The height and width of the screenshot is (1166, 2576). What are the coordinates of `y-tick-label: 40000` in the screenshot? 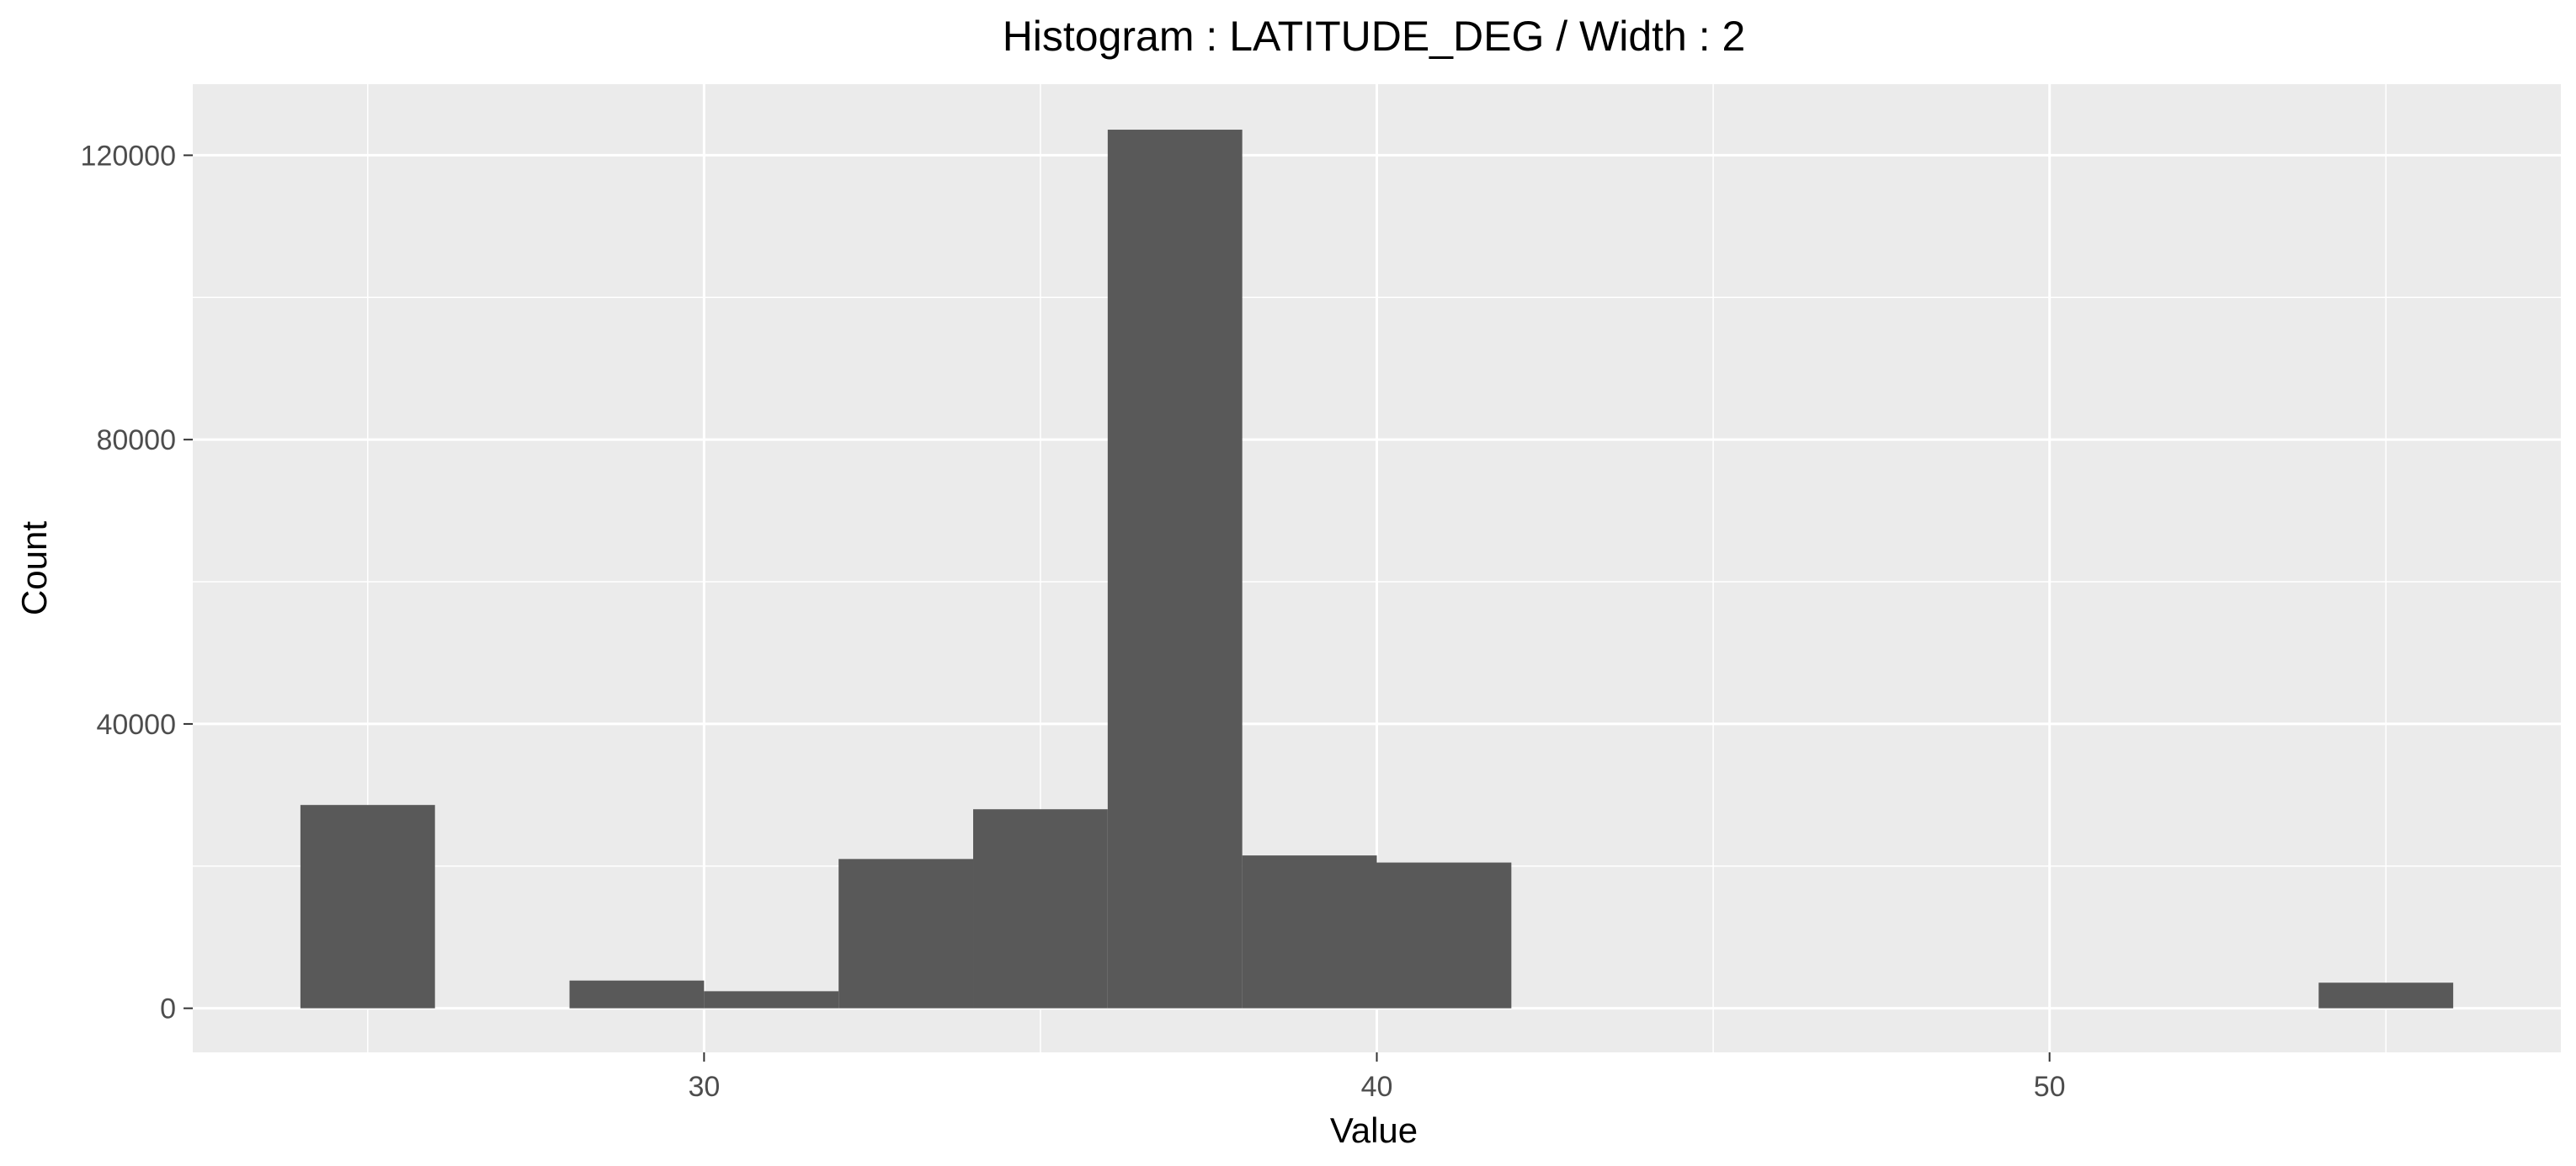 It's located at (136, 725).